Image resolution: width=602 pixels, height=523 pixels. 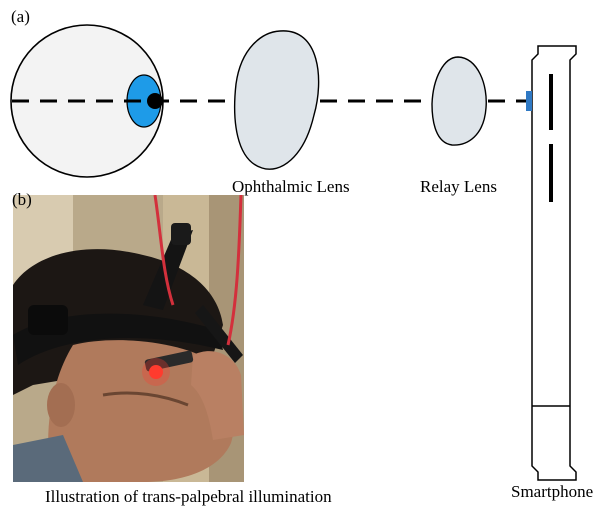 I want to click on phone-slot-top, so click(x=551, y=102).